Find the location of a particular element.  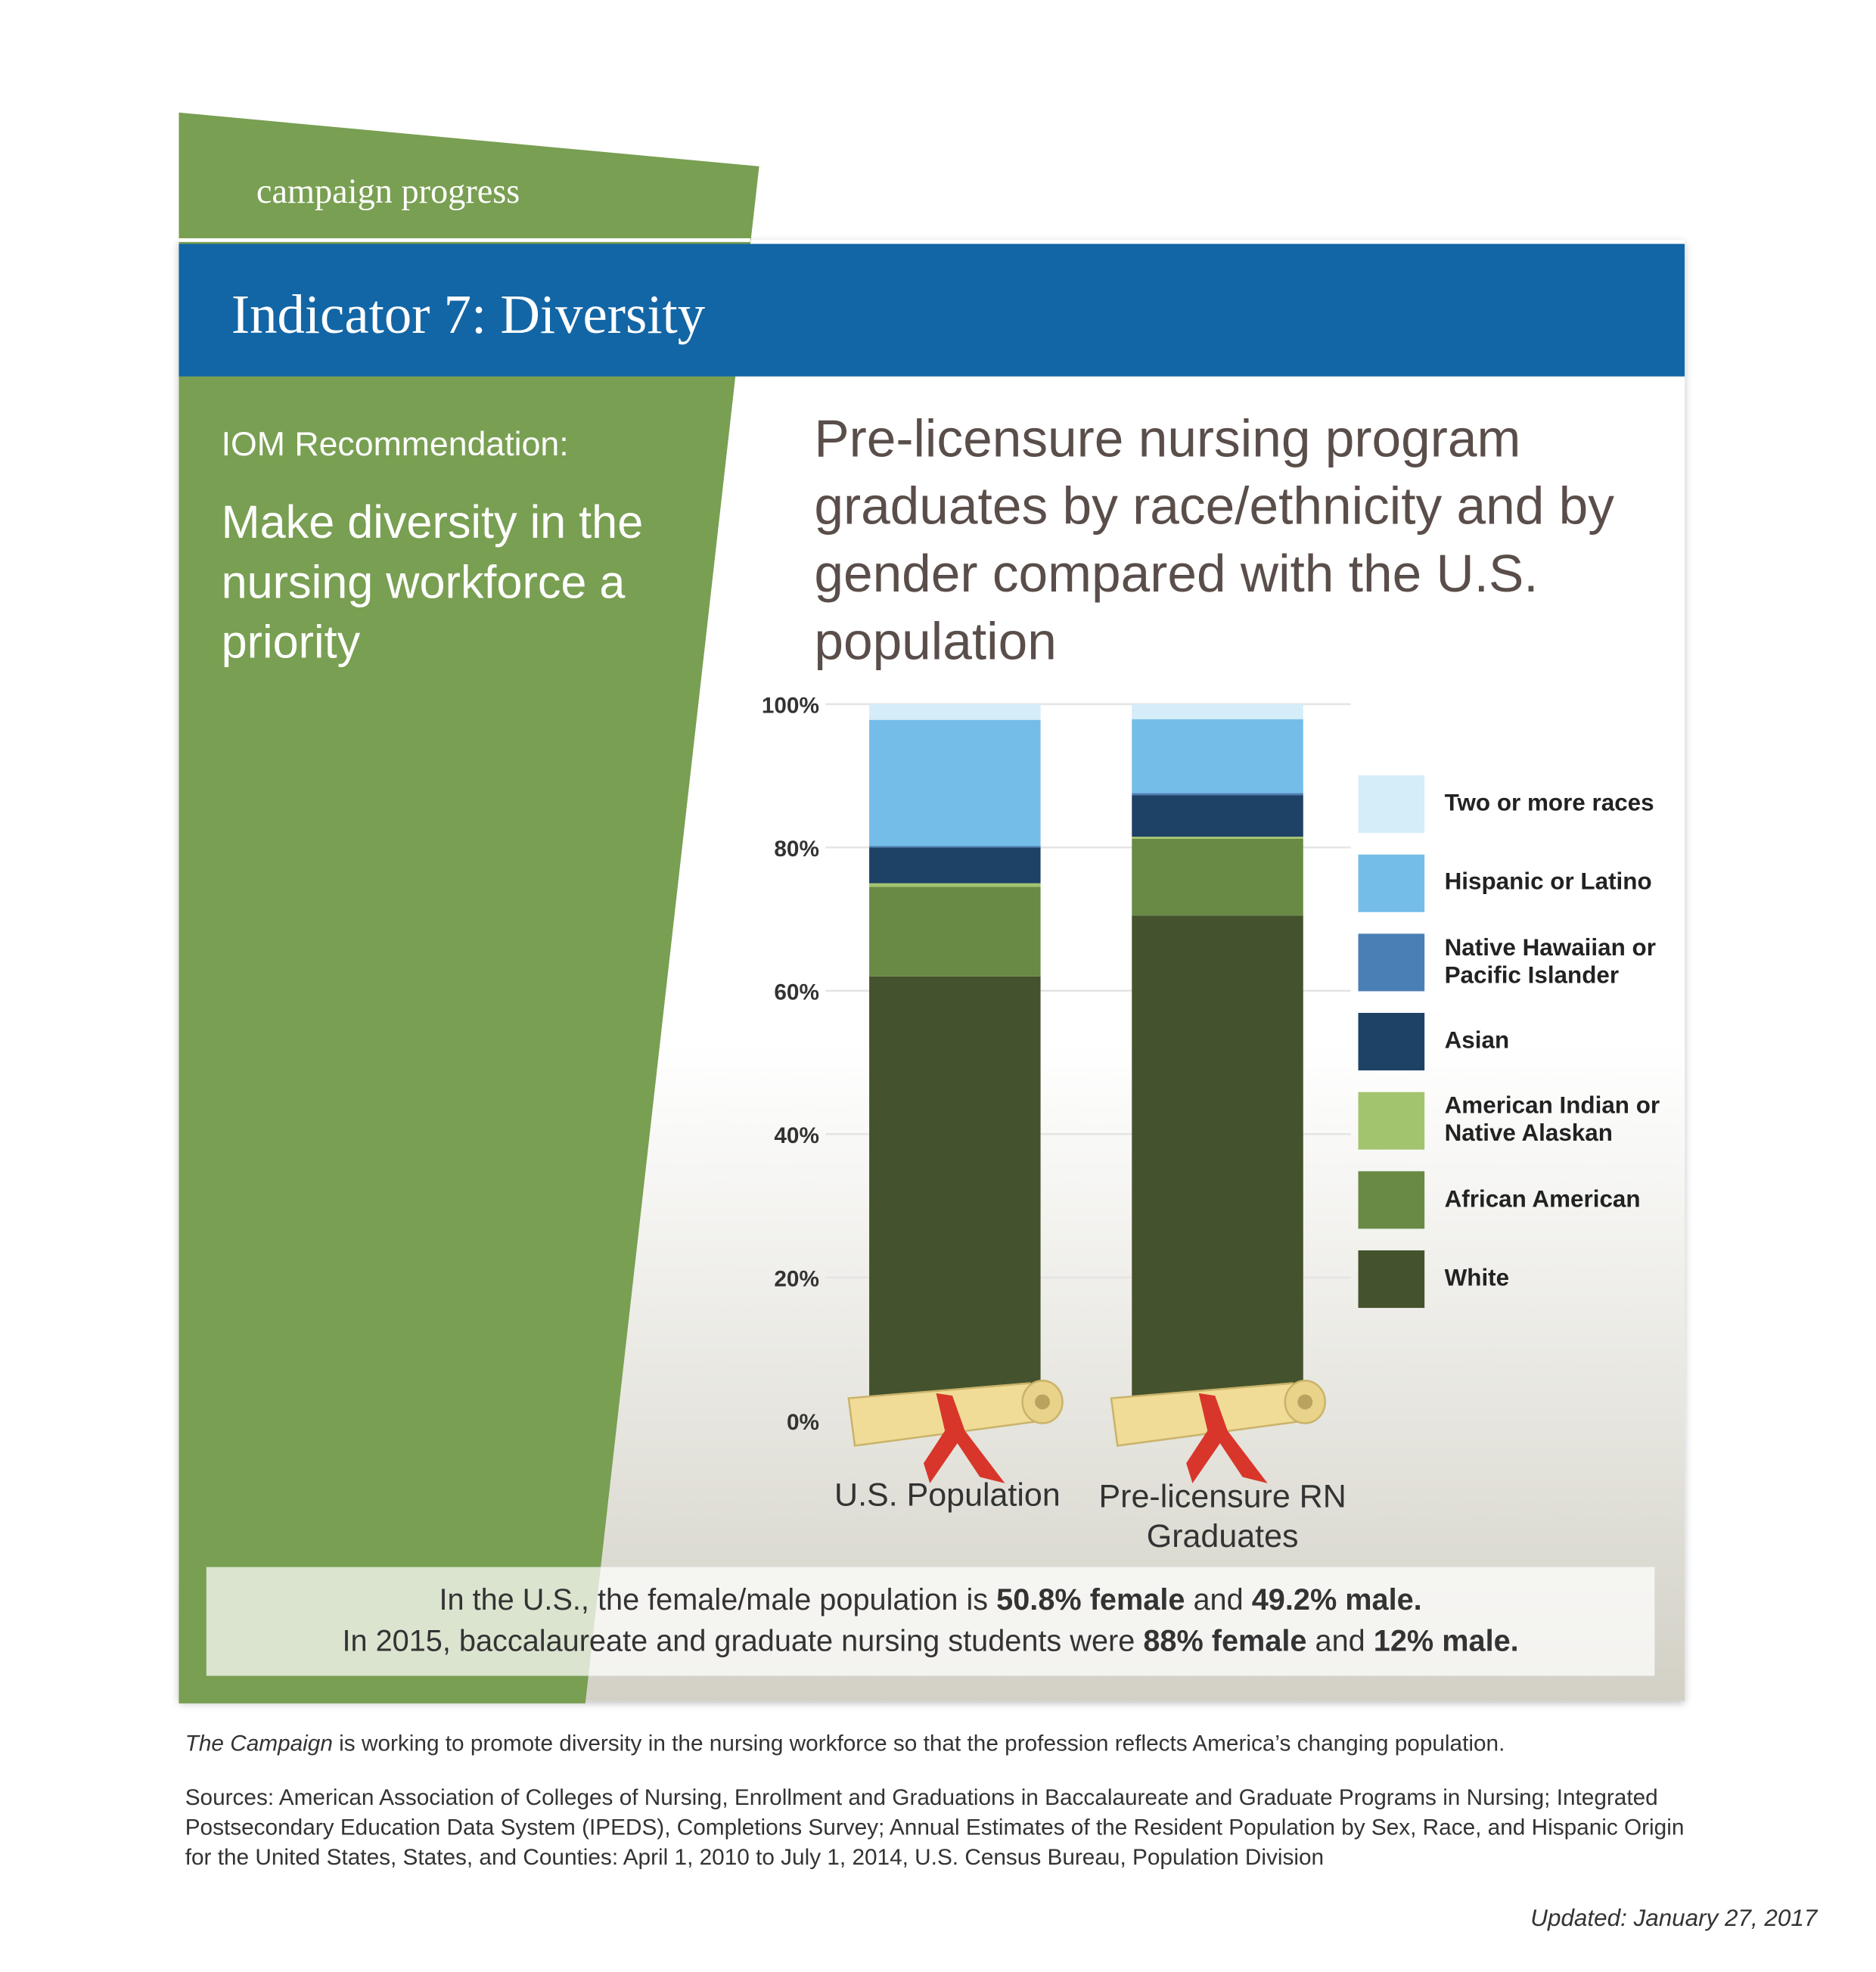

header-band is located at coordinates (932, 310).